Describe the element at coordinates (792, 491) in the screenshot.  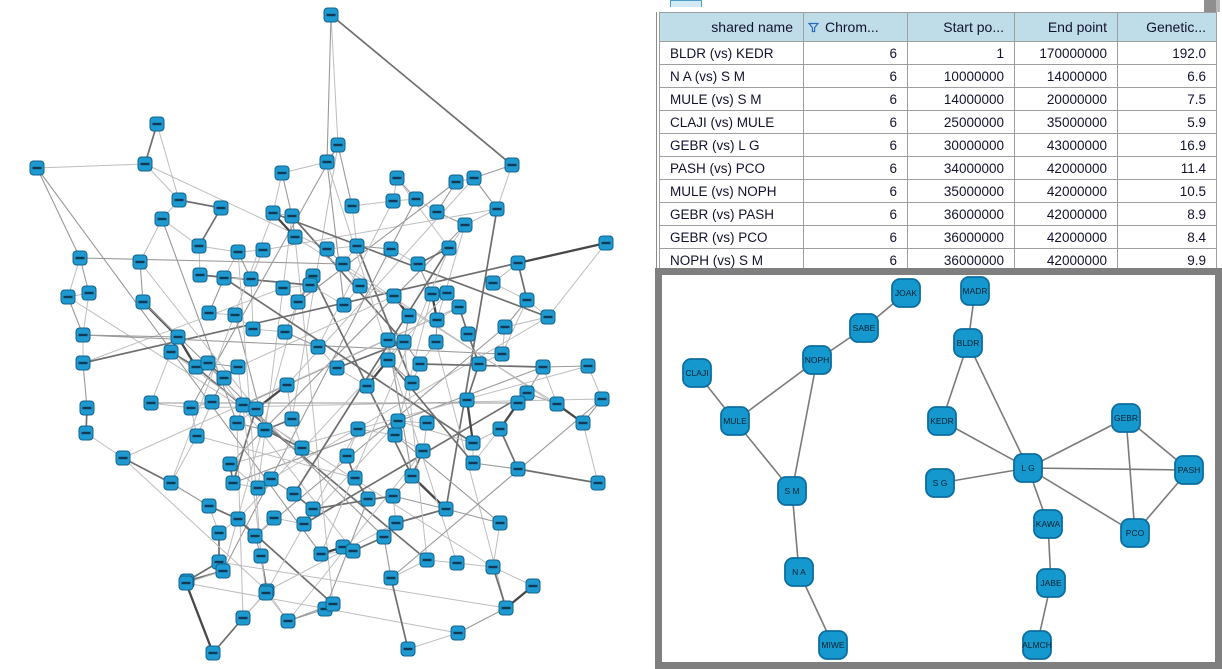
I see `detail-network-node-s-m` at that location.